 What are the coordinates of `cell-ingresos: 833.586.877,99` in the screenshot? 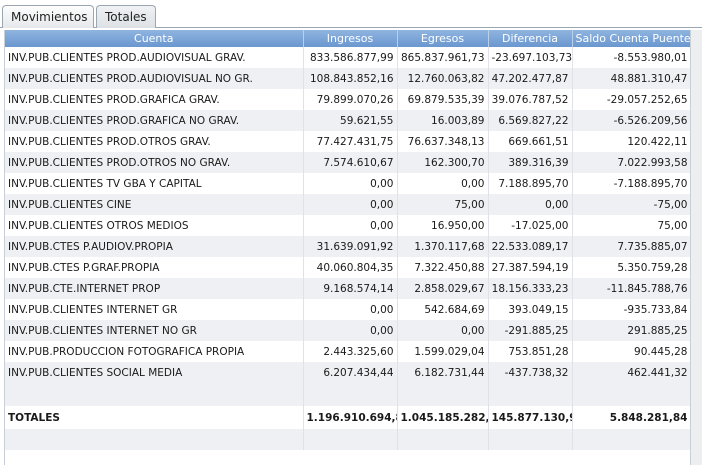 It's located at (350, 57).